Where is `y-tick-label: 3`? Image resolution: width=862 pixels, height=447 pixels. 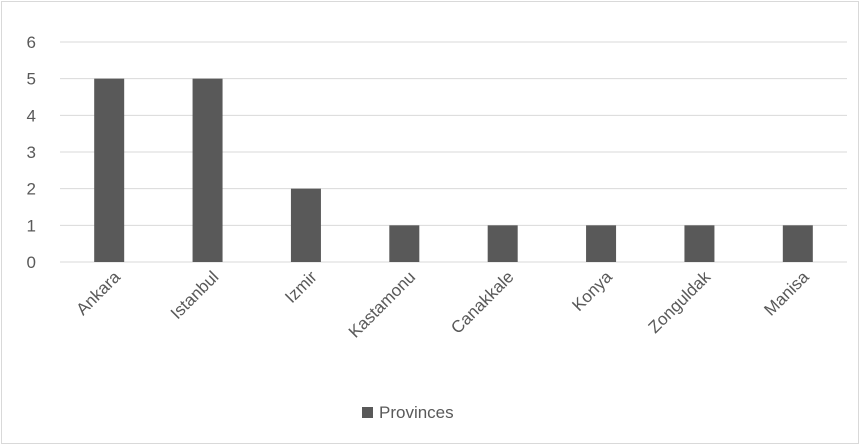
y-tick-label: 3 is located at coordinates (31, 152).